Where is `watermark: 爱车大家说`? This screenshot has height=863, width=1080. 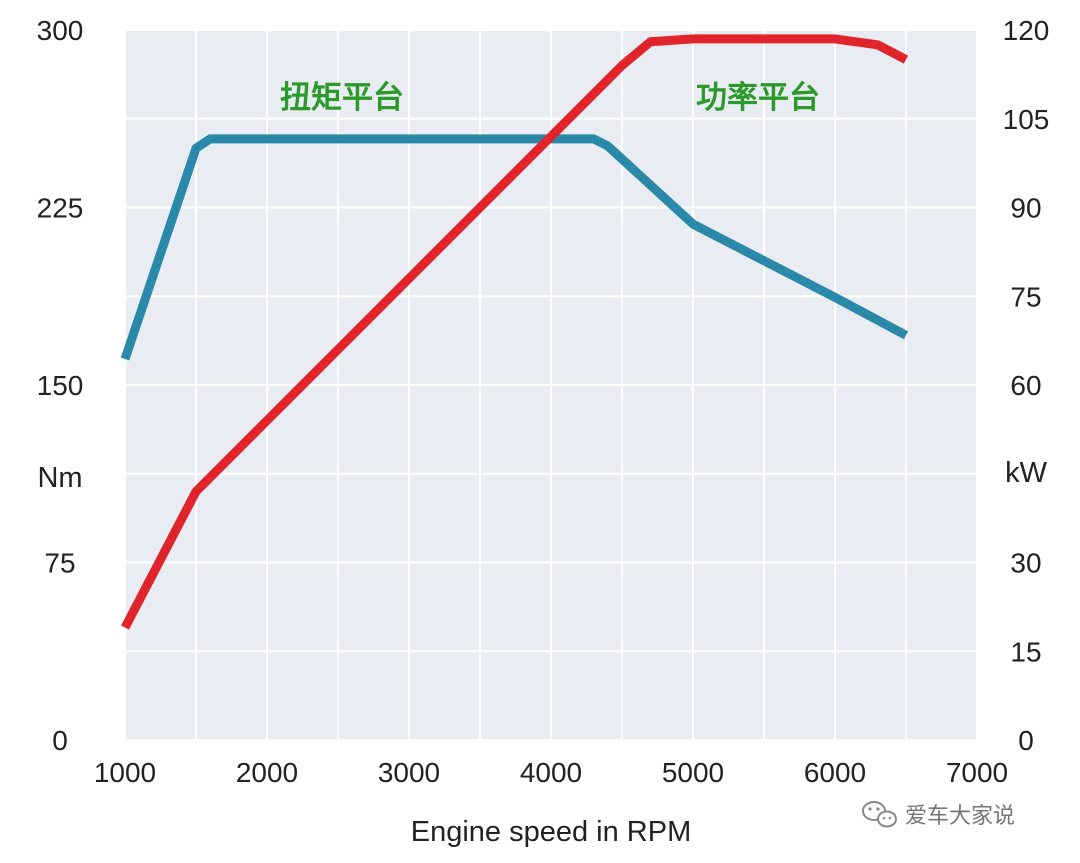 watermark: 爱车大家说 is located at coordinates (938, 815).